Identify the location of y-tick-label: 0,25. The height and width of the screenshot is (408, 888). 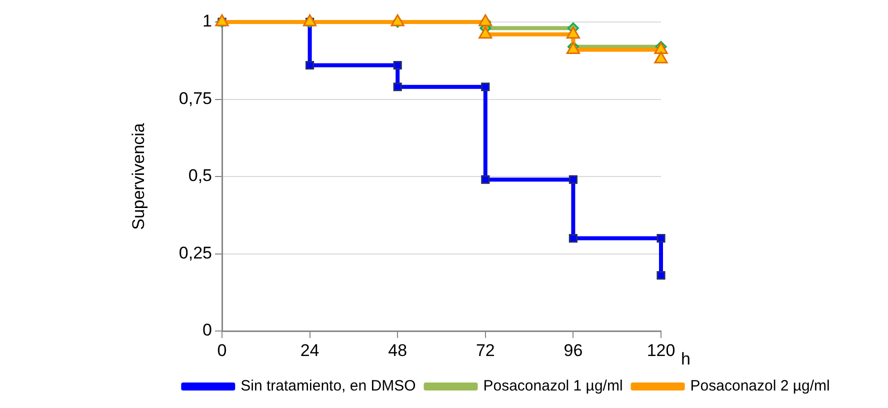
(195, 252).